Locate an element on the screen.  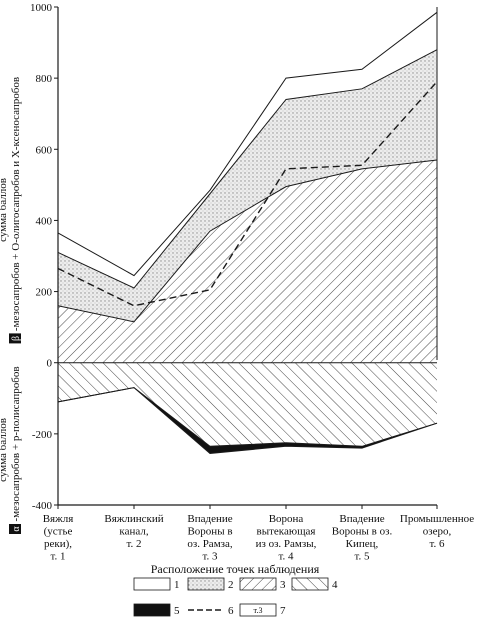
legend-sample-7: т.3 is located at coordinates (258, 610).